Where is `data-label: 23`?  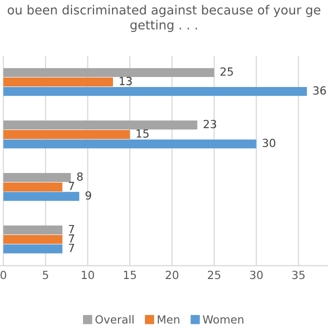 data-label: 23 is located at coordinates (210, 124).